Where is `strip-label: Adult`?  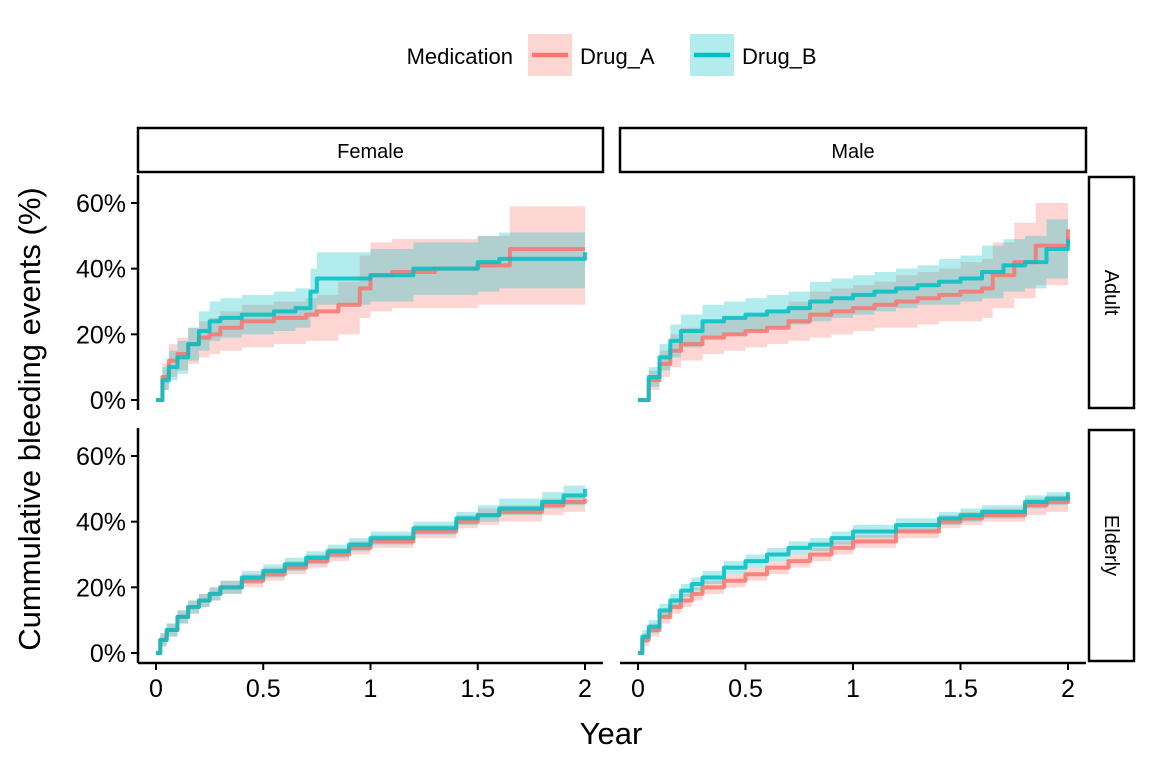 strip-label: Adult is located at coordinates (1111, 293).